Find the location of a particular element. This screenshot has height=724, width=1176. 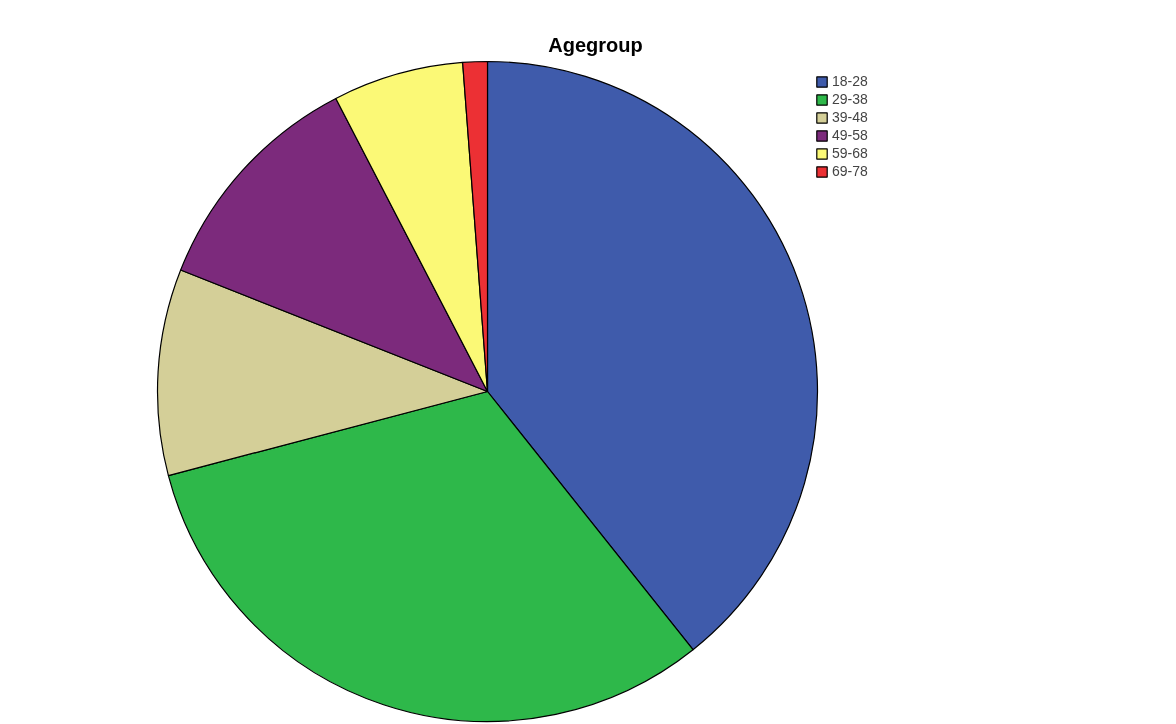

legend-label: 29-38 is located at coordinates (850, 99).